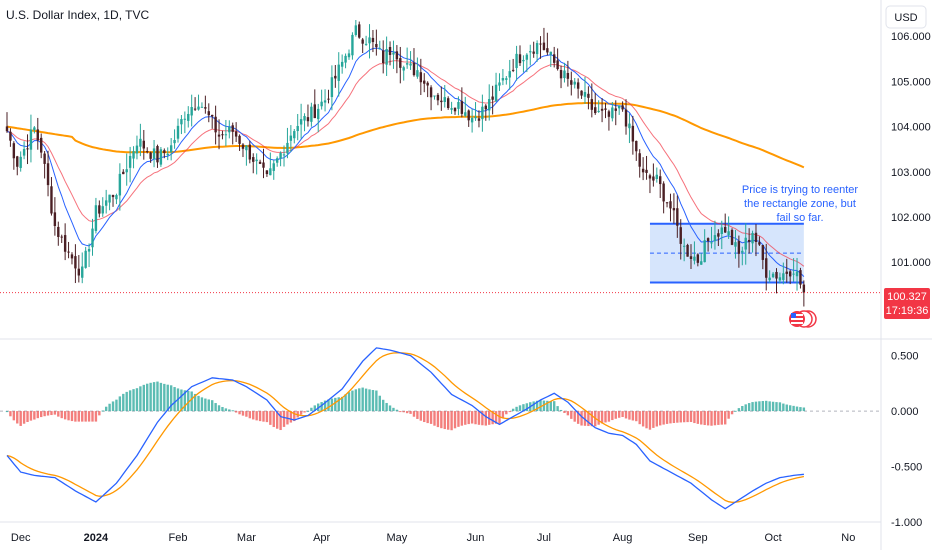  What do you see at coordinates (911, 37) in the screenshot?
I see `price-tick-label: 106.000` at bounding box center [911, 37].